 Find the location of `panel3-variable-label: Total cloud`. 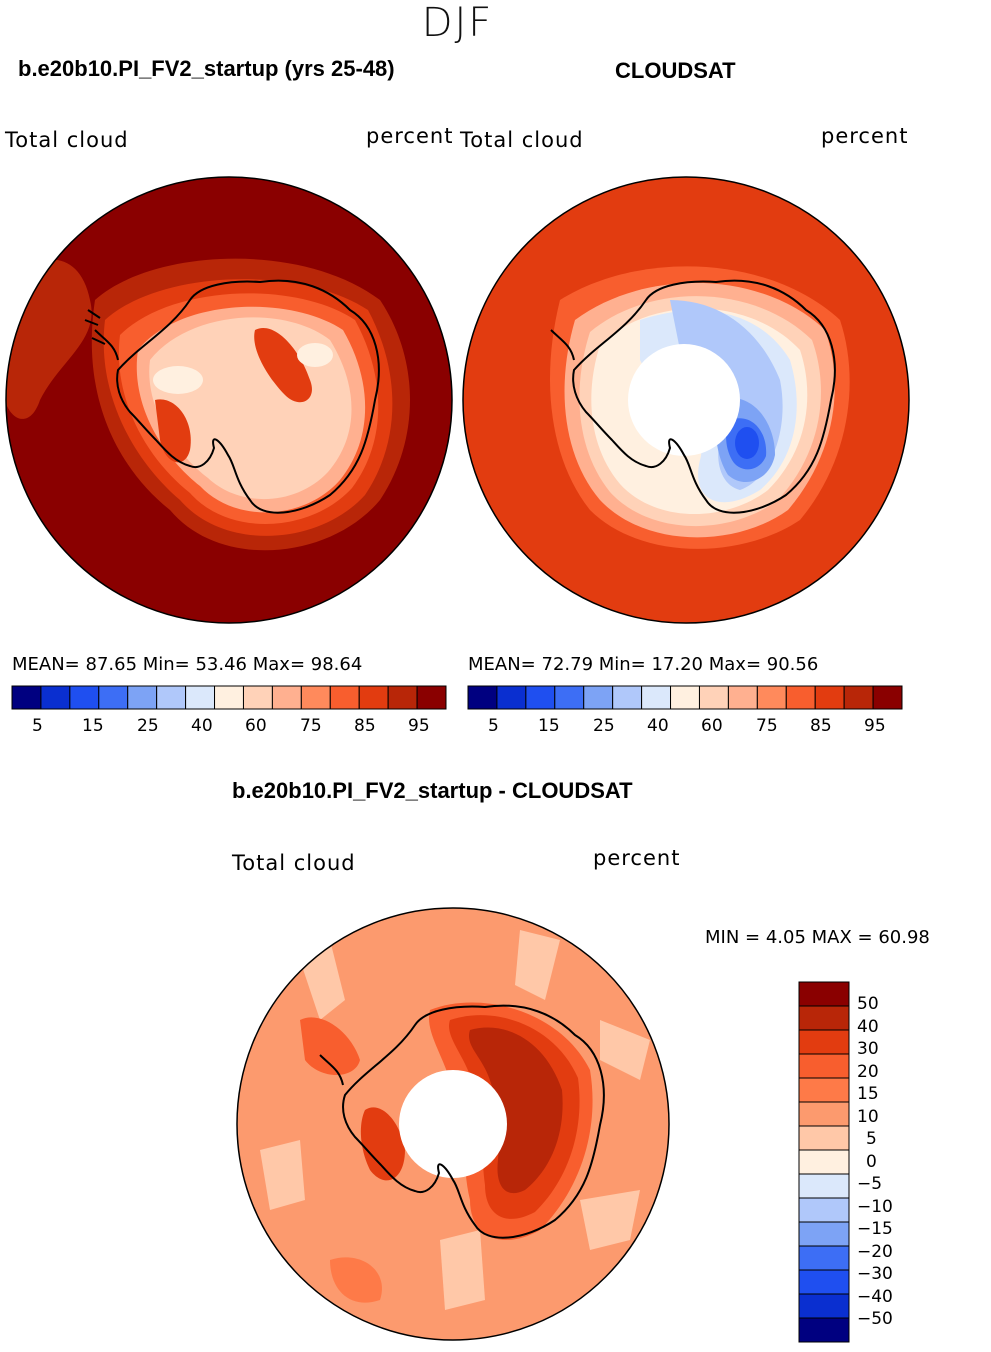

panel3-variable-label: Total cloud is located at coordinates (294, 863).